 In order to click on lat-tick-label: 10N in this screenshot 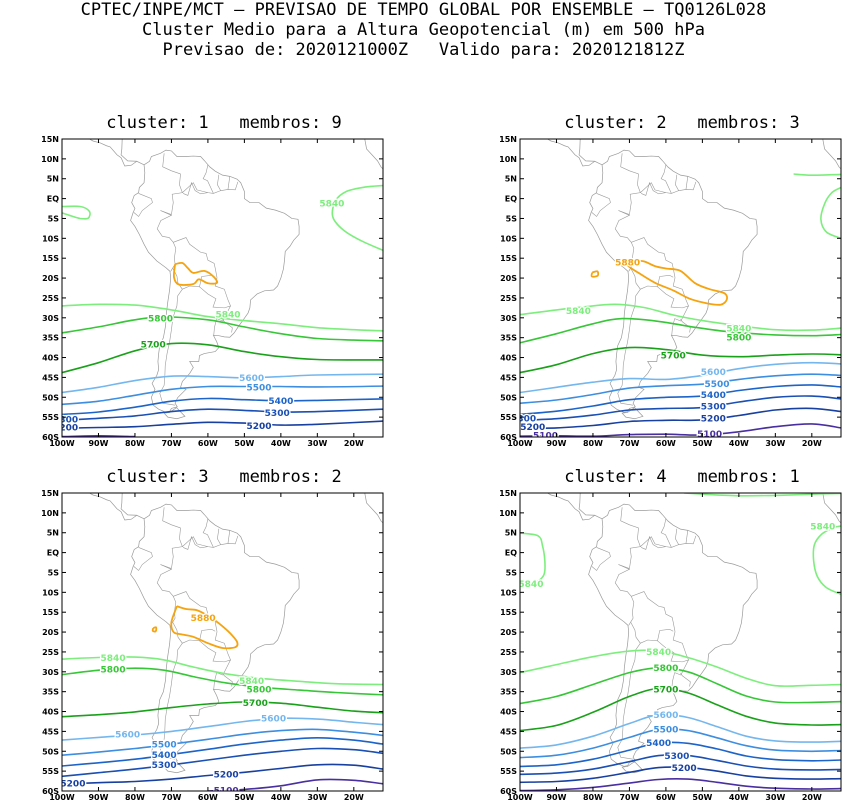, I will do `click(50, 159)`.